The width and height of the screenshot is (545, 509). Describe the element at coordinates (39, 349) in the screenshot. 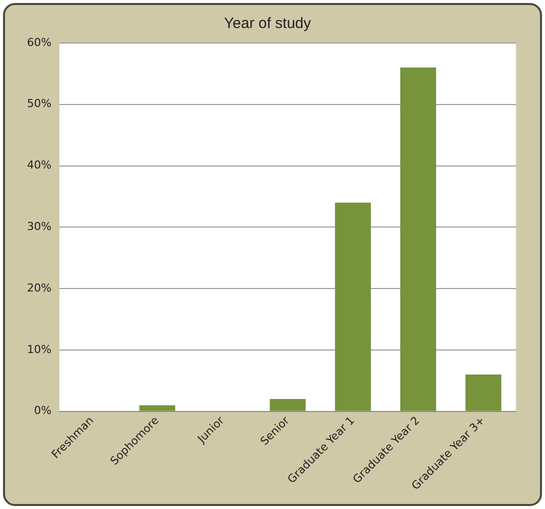

I see `y-tick-label: 10%` at that location.